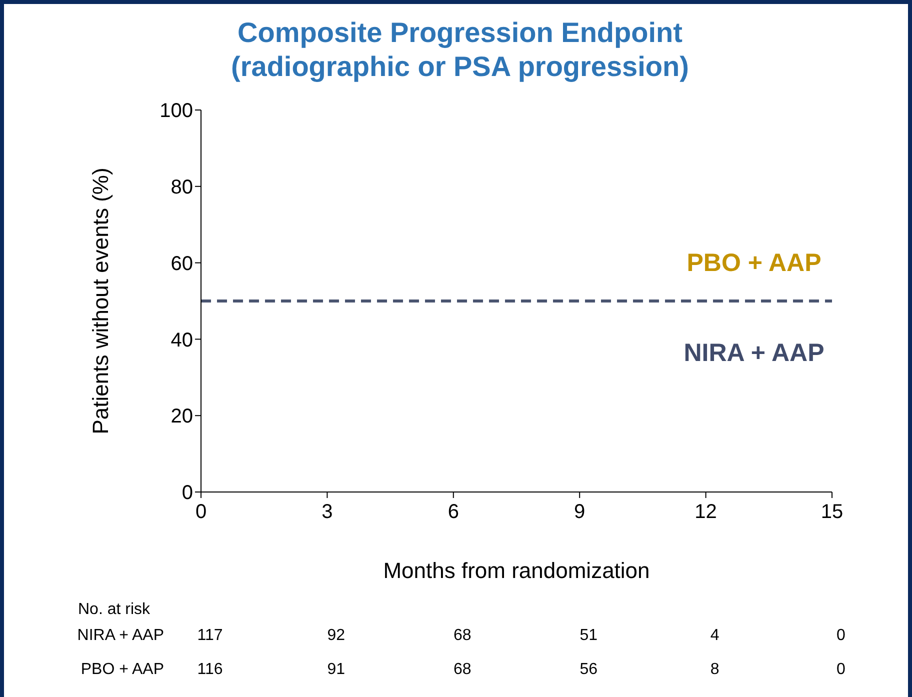 The image size is (912, 697). Describe the element at coordinates (181, 263) in the screenshot. I see `y-tick-label: 60` at that location.